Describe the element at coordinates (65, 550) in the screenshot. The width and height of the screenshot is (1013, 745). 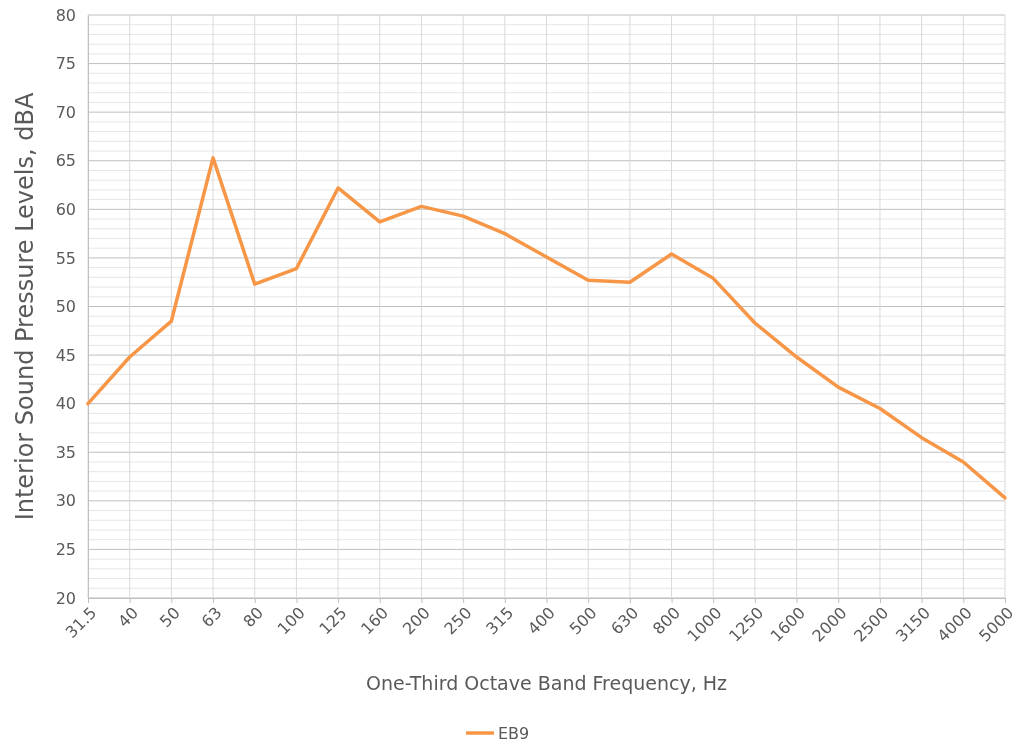
I see `y-tick-label: 25` at that location.